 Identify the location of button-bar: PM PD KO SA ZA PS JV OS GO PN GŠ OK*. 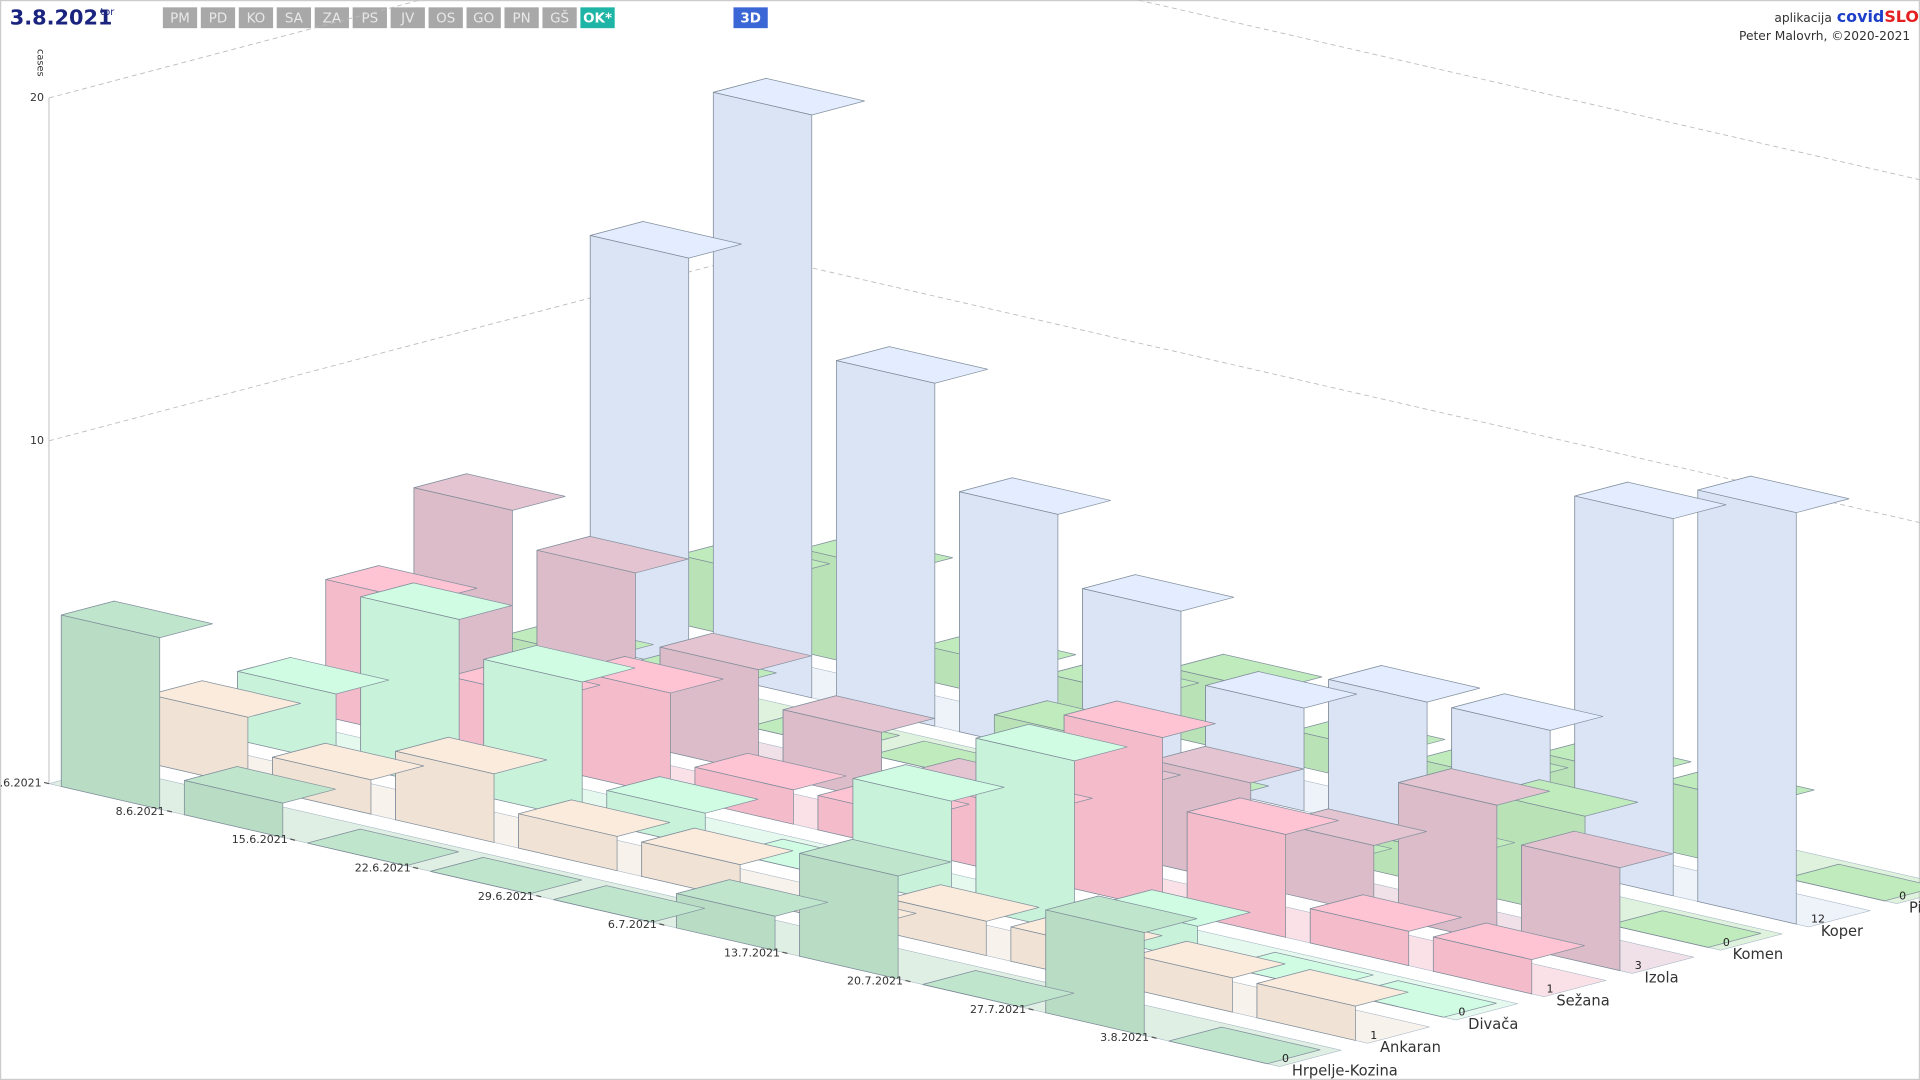
(388, 18).